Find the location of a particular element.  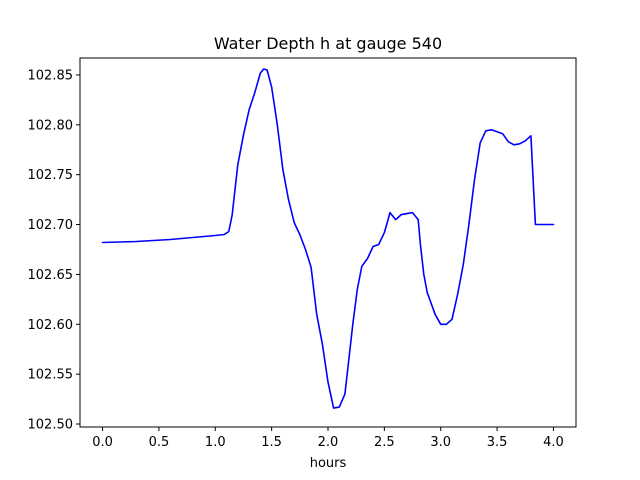

chart-title: Water Depth h at gauge 540 is located at coordinates (328, 43).